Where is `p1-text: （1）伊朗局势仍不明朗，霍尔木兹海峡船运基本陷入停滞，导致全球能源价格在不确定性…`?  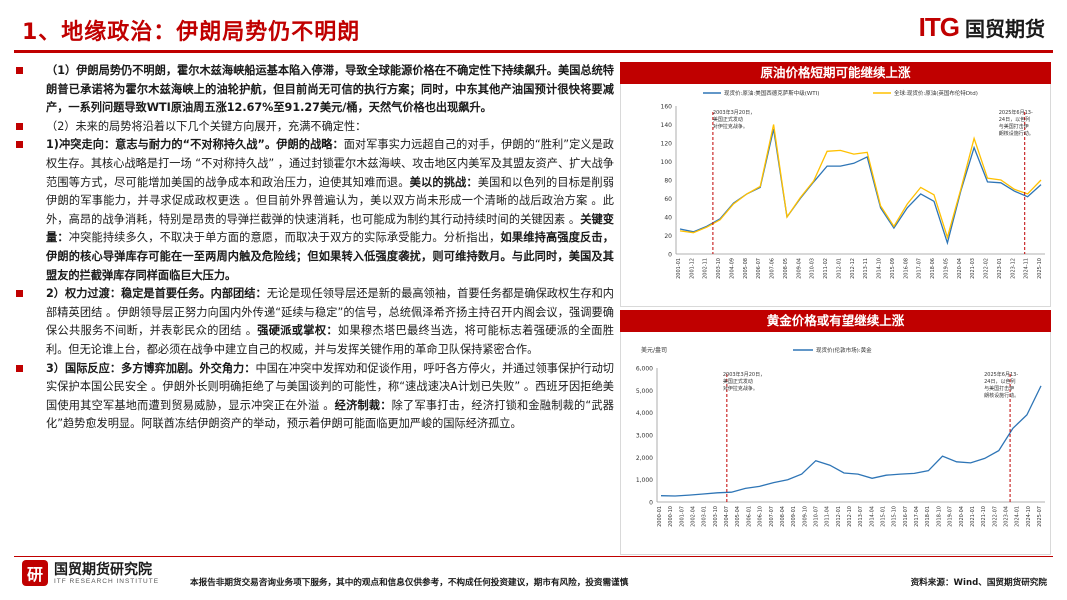 p1-text: （1）伊朗局势仍不明朗，霍尔木兹海峡船运基本陷入停滞，导致全球能源价格在不确定性… is located at coordinates (330, 89).